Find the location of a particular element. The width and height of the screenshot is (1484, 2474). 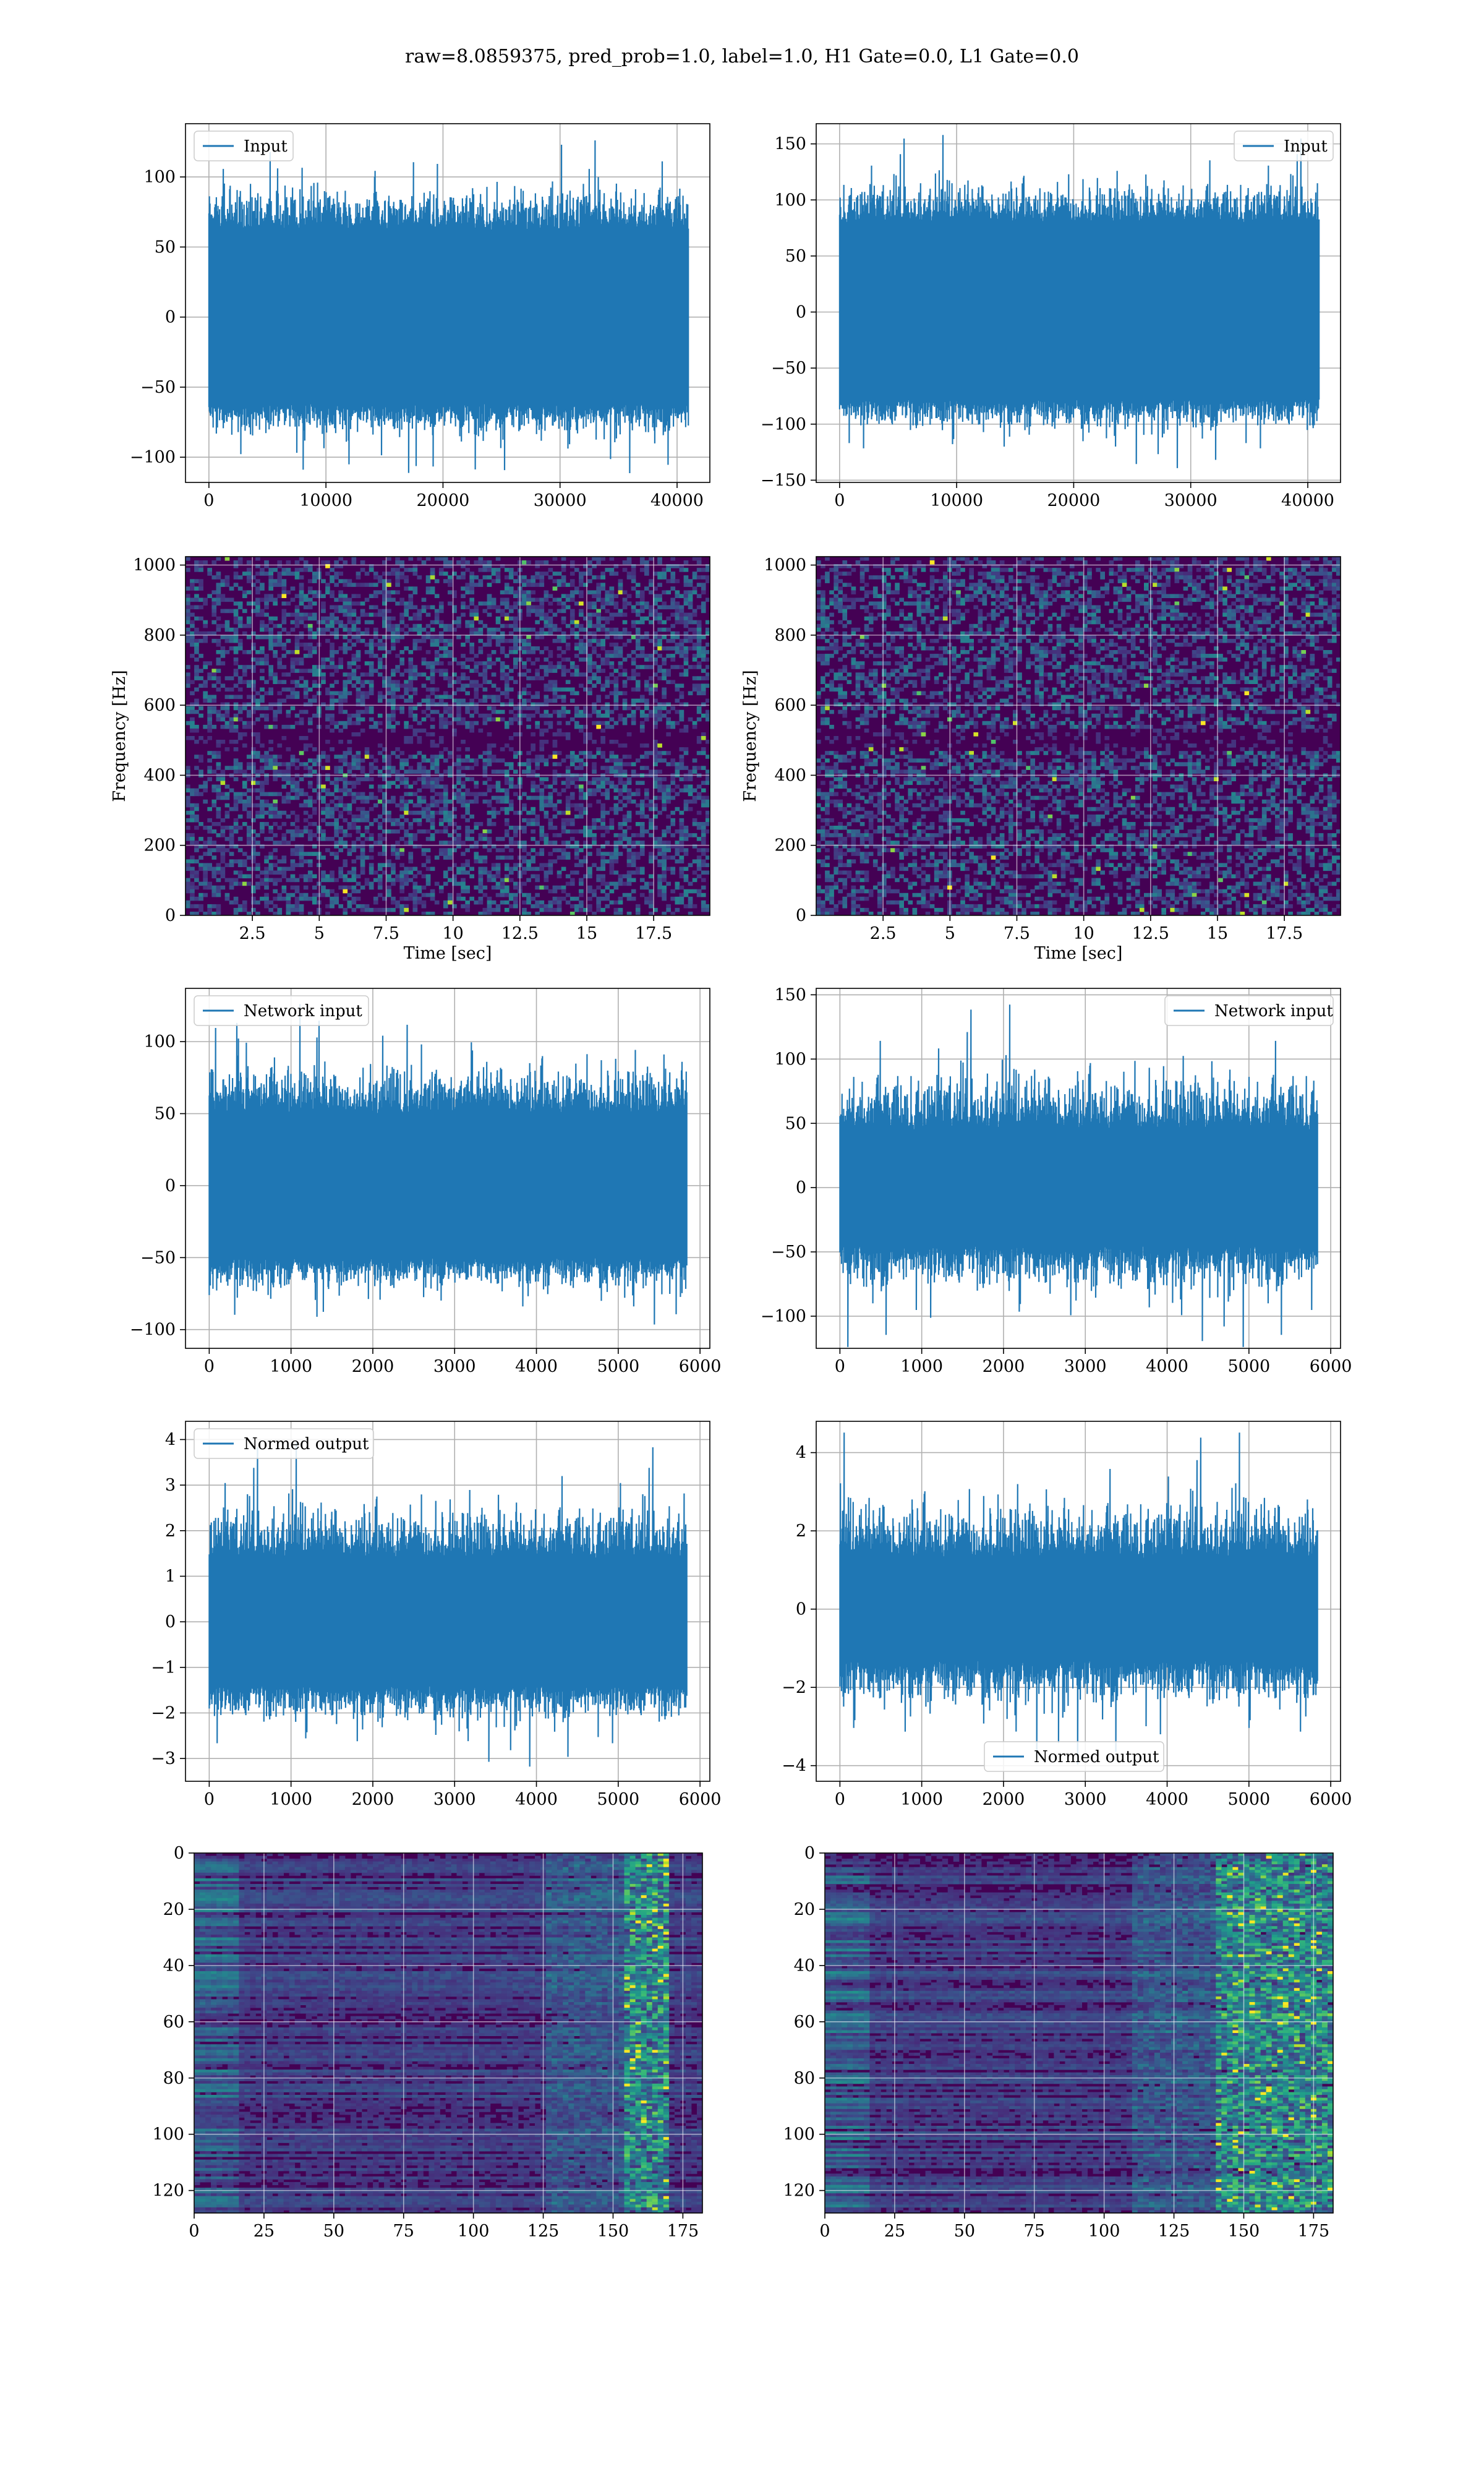

l1-spectrogram-xtick-label: 5 is located at coordinates (950, 933).